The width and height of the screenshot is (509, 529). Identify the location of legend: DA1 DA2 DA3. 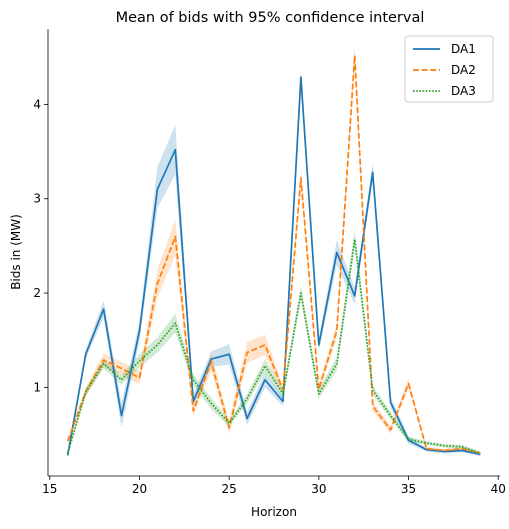
(449, 69).